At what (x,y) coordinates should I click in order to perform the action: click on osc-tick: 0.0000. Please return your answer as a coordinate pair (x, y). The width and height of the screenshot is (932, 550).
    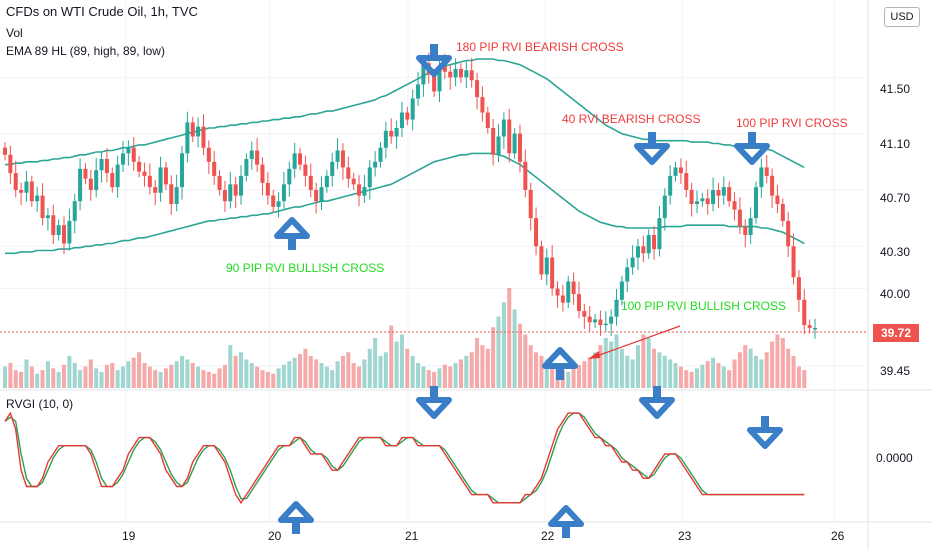
    Looking at the image, I should click on (894, 458).